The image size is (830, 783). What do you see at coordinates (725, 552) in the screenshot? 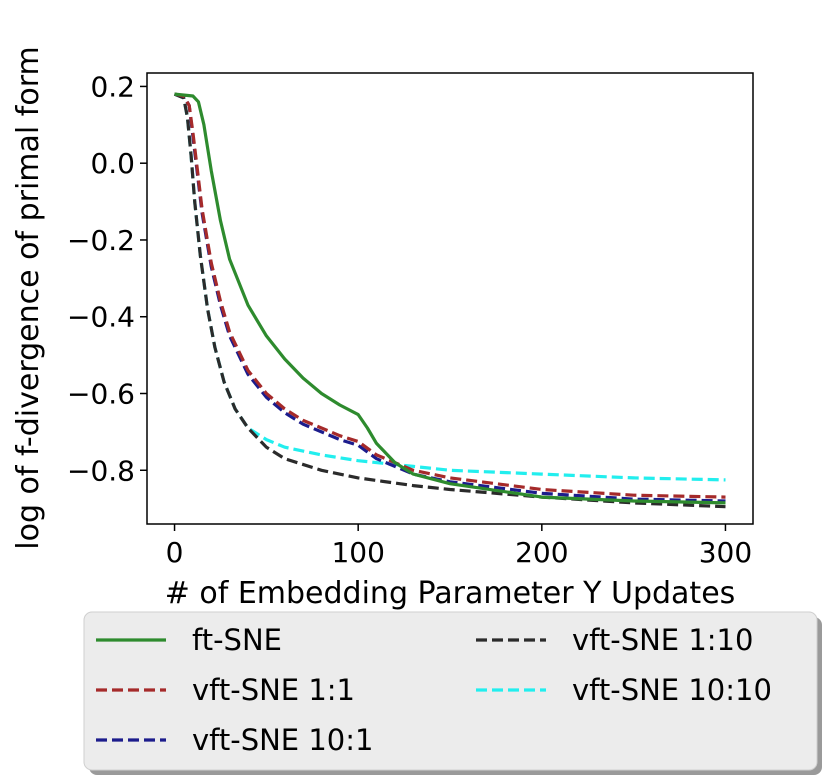
I see `x-tick-label: 300` at bounding box center [725, 552].